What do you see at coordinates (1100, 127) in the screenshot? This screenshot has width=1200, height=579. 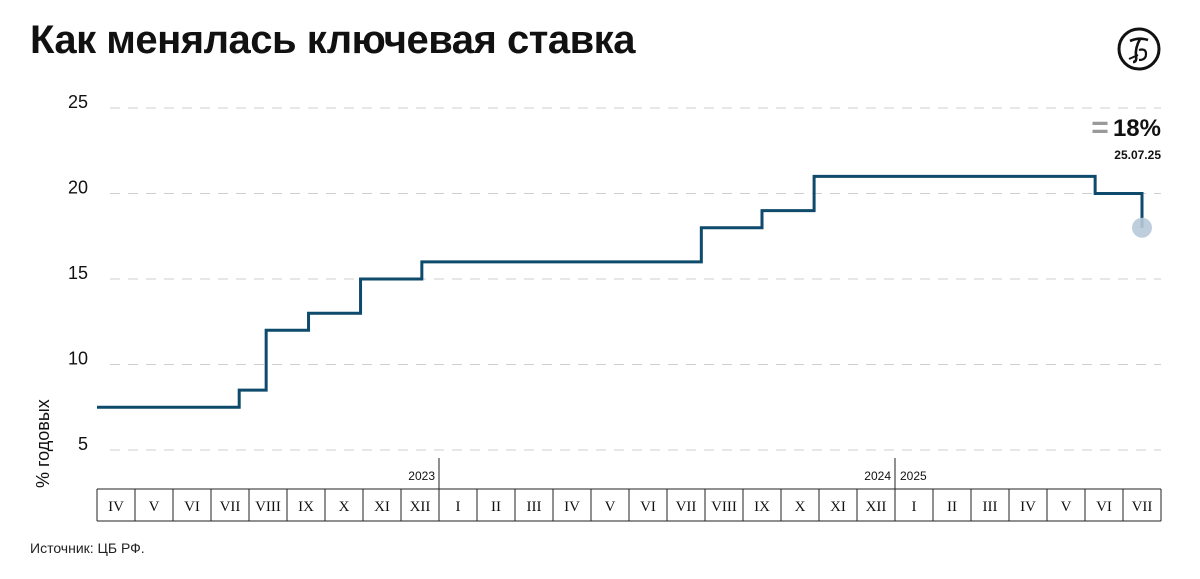 I see `annotation-equals-icon: =` at bounding box center [1100, 127].